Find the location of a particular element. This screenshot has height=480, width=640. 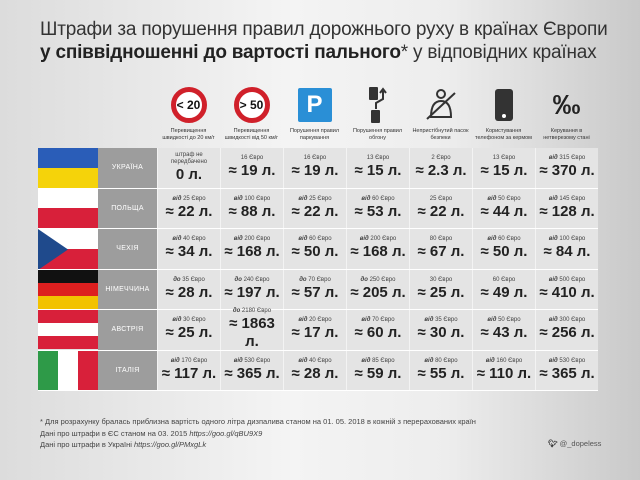

fuel-liters: ≈ 43 л. is located at coordinates (504, 333).